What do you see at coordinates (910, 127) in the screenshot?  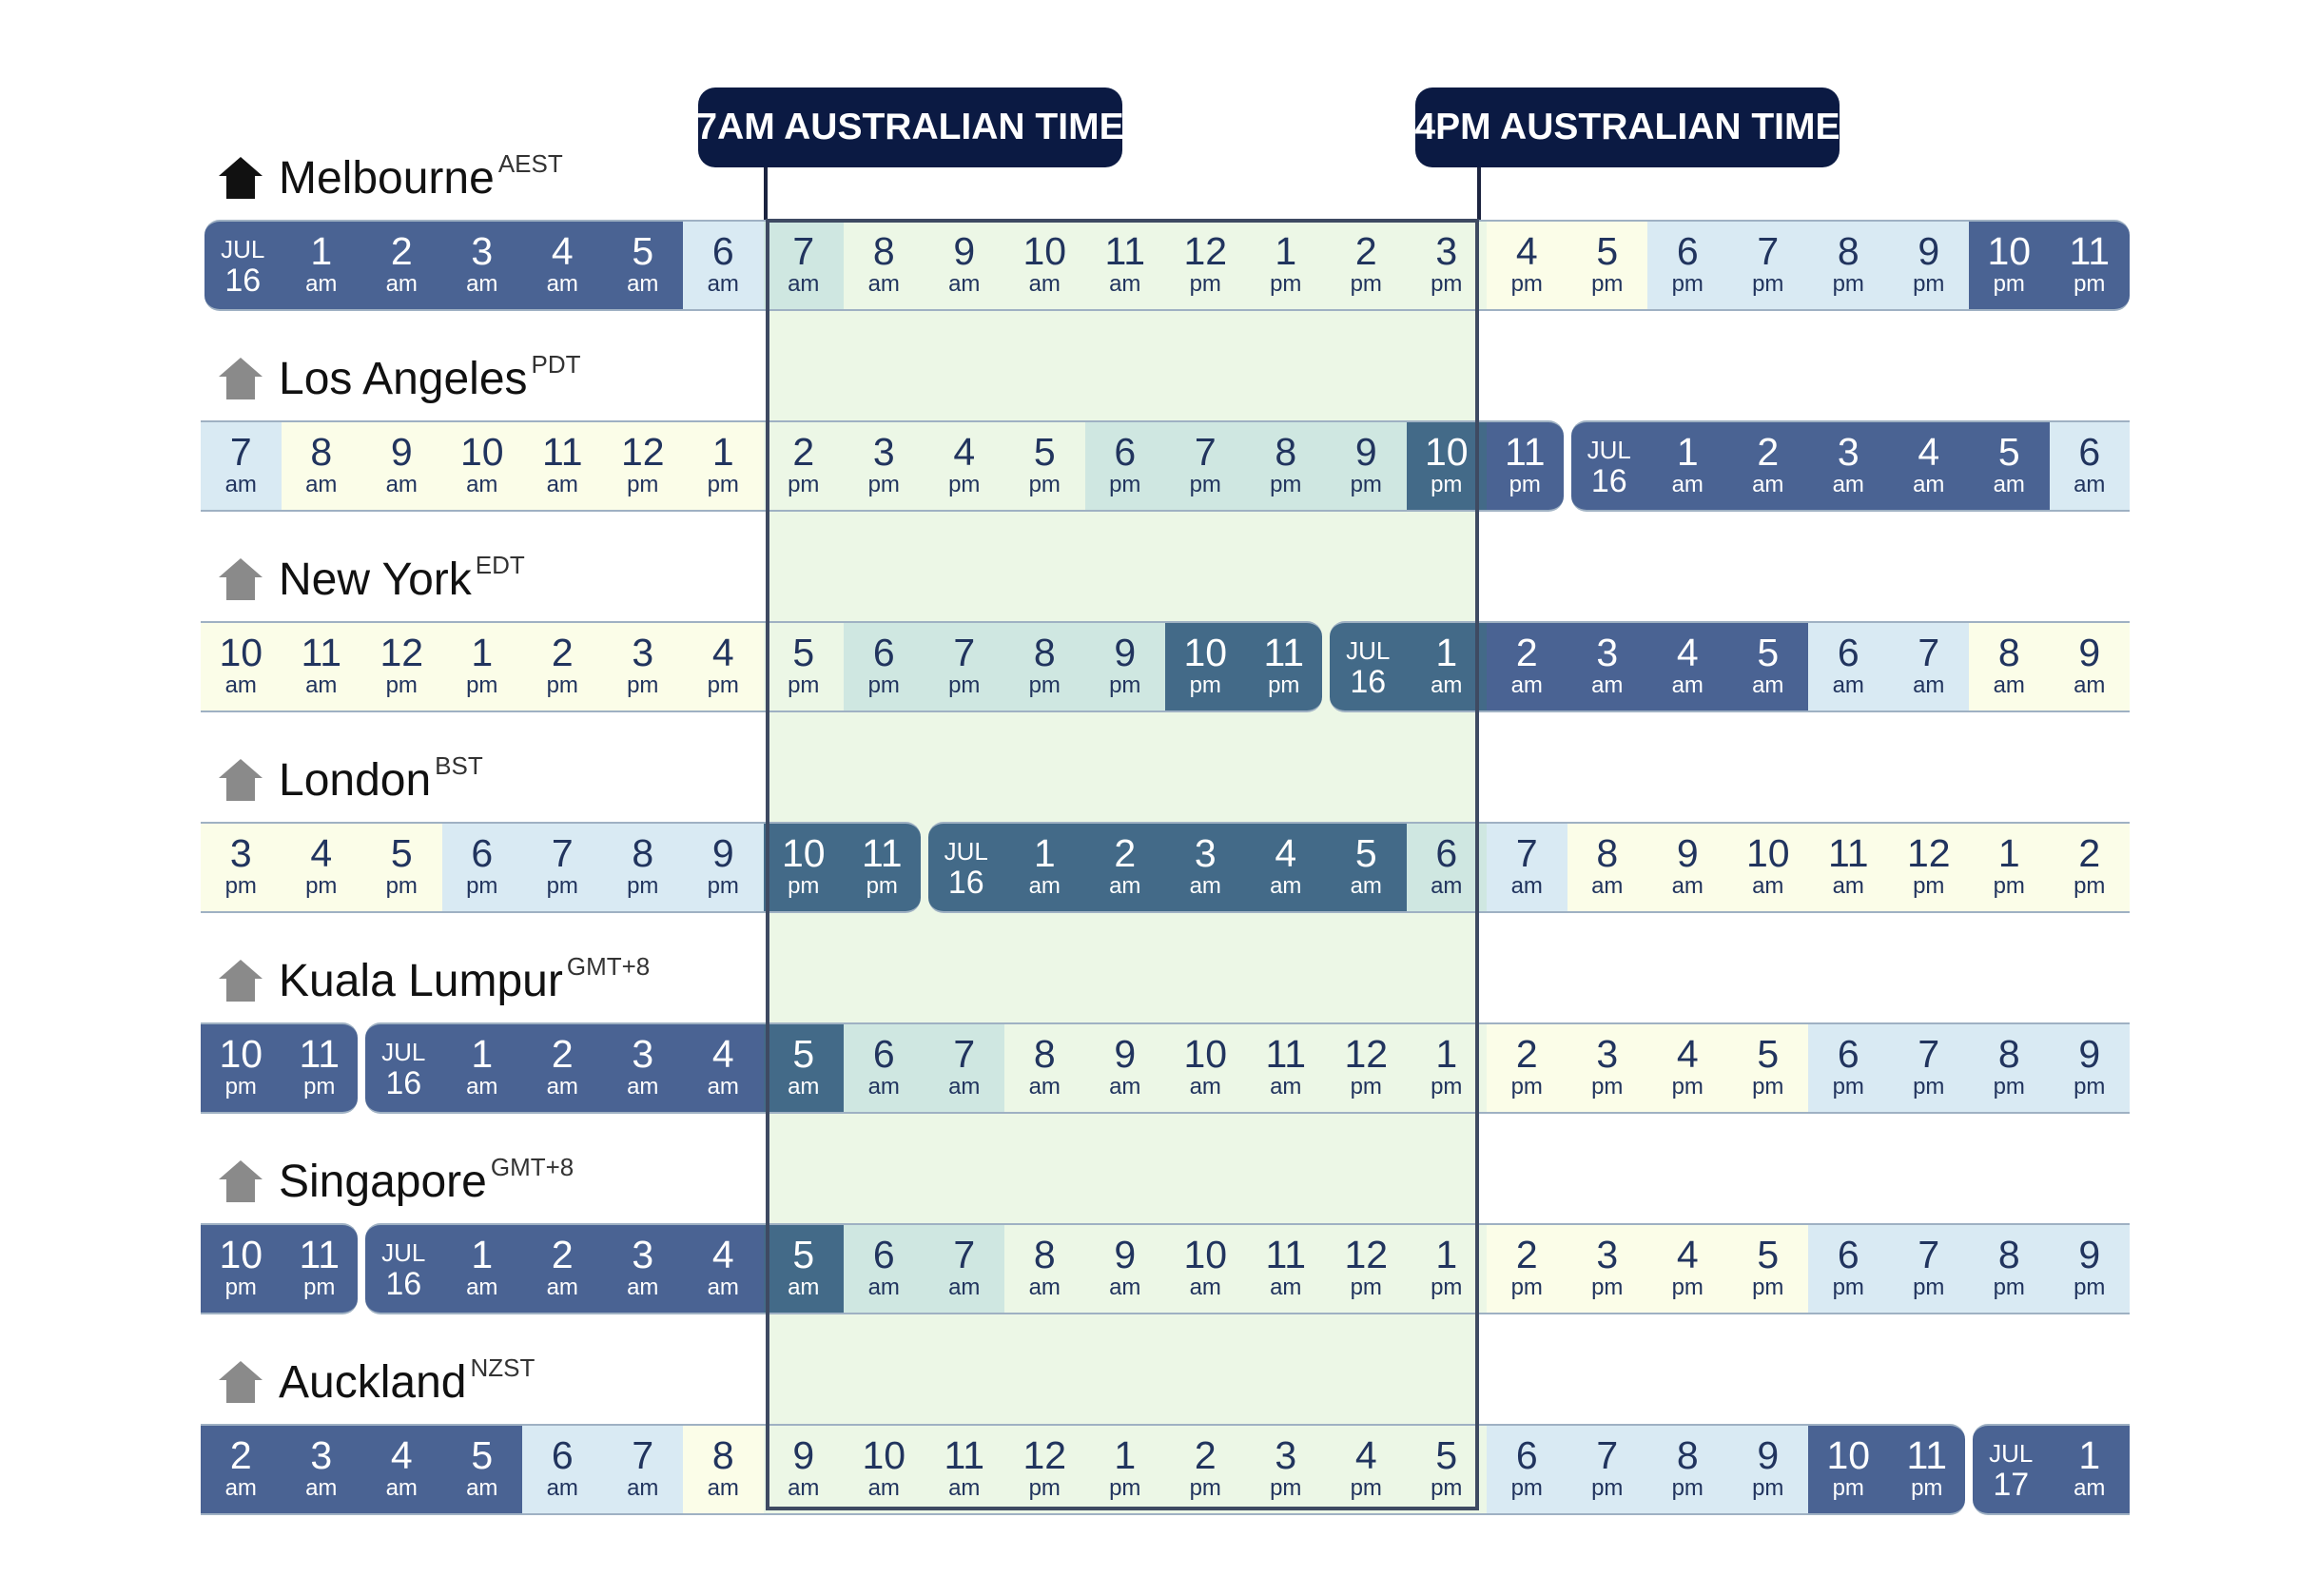 I see `callout-start: 7AM AUSTRALIAN TIME` at bounding box center [910, 127].